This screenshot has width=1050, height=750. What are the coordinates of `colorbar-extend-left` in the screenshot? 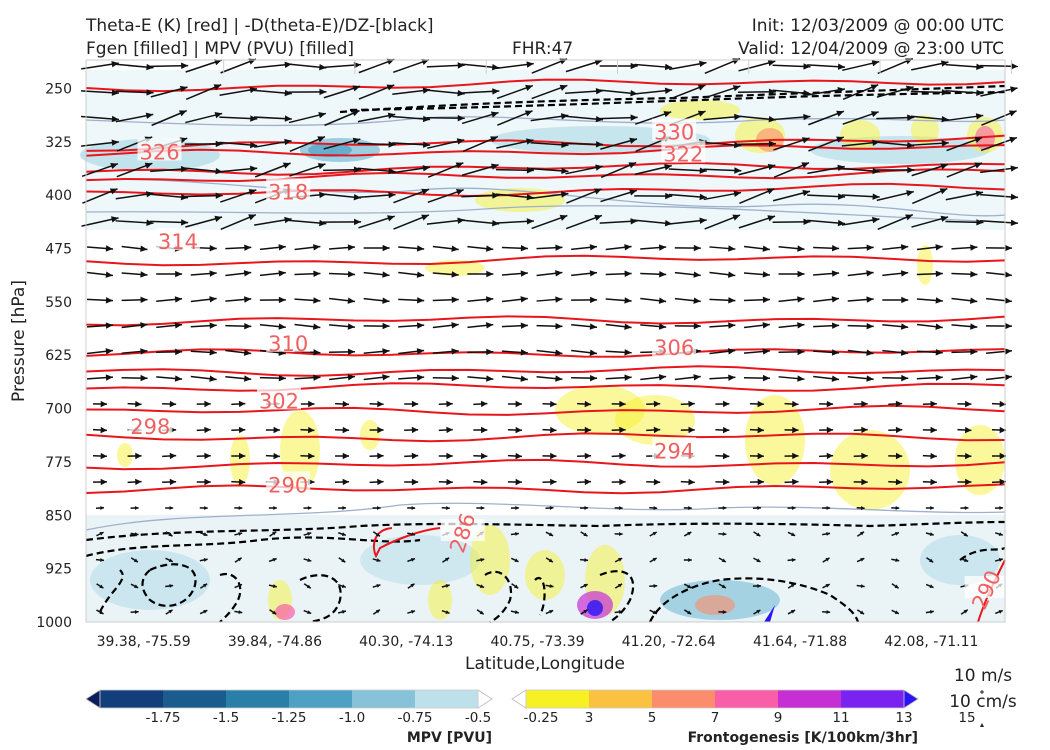 It's located at (93, 699).